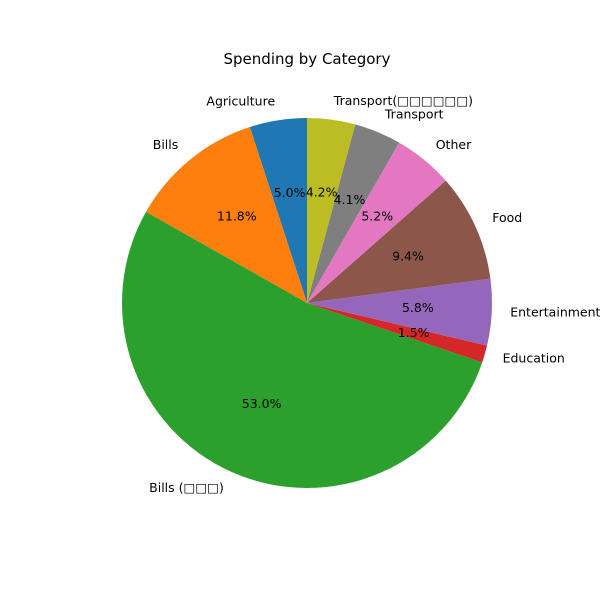  Describe the element at coordinates (262, 403) in the screenshot. I see `slice-pct-bills-2: 53.0%` at that location.